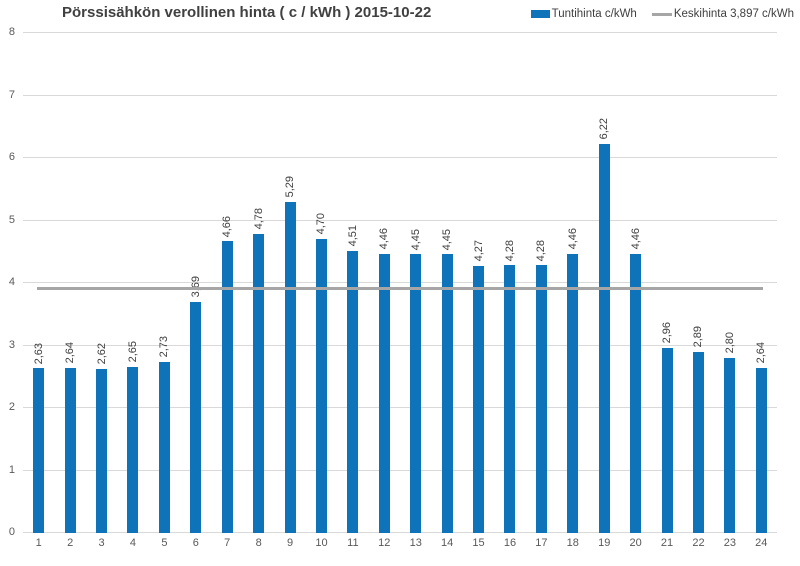 The image size is (800, 566). Describe the element at coordinates (290, 187) in the screenshot. I see `bar-value-label: 5,29` at that location.